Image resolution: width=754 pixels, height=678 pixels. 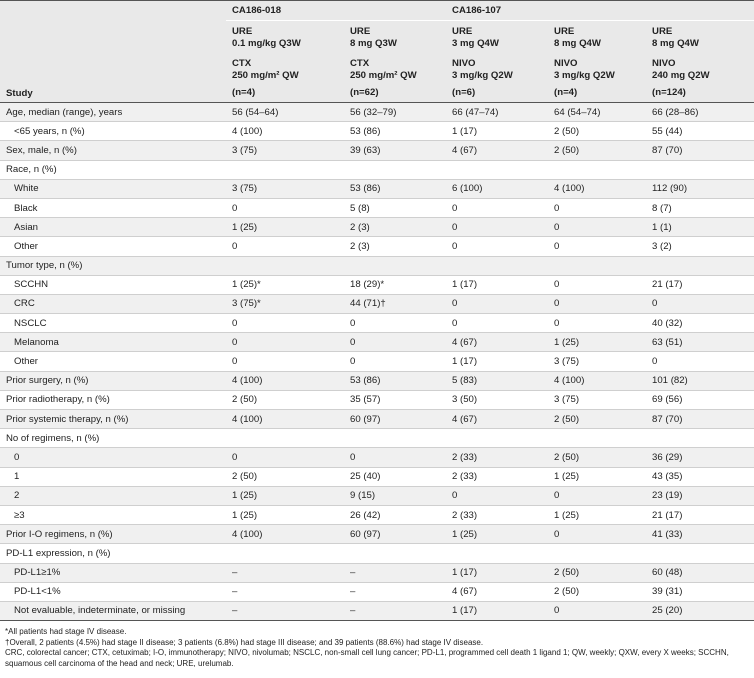 What do you see at coordinates (700, 111) in the screenshot?
I see `table-cell: 66 (28–86)` at bounding box center [700, 111].